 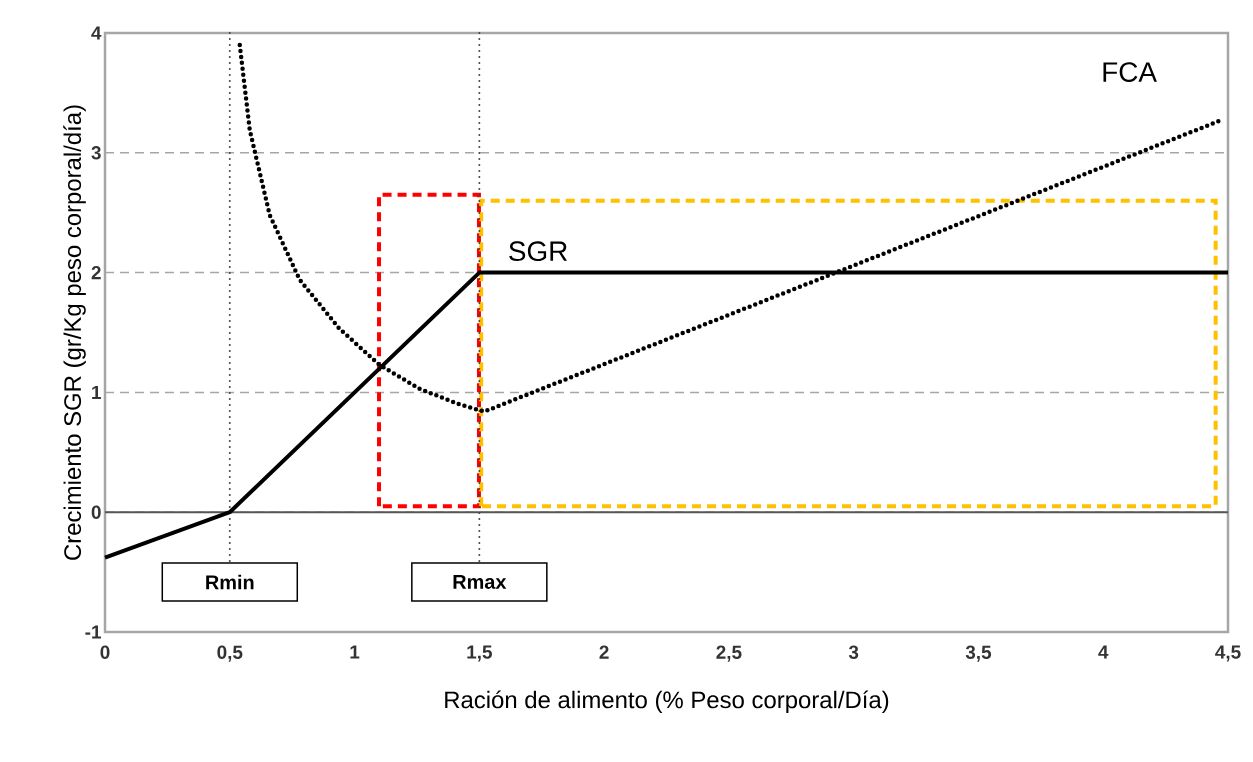 I want to click on y-tick-label: 3, so click(x=96, y=153).